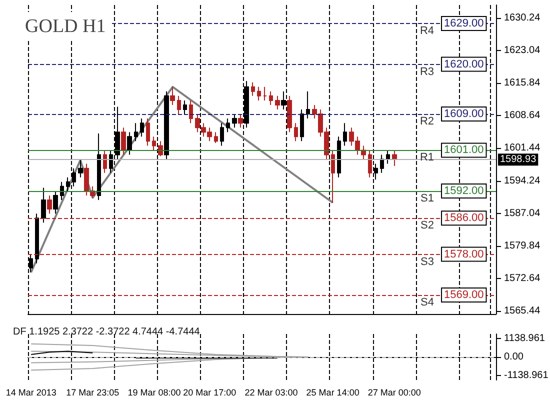  What do you see at coordinates (427, 226) in the screenshot?
I see `ref-line-label: S2` at bounding box center [427, 226].